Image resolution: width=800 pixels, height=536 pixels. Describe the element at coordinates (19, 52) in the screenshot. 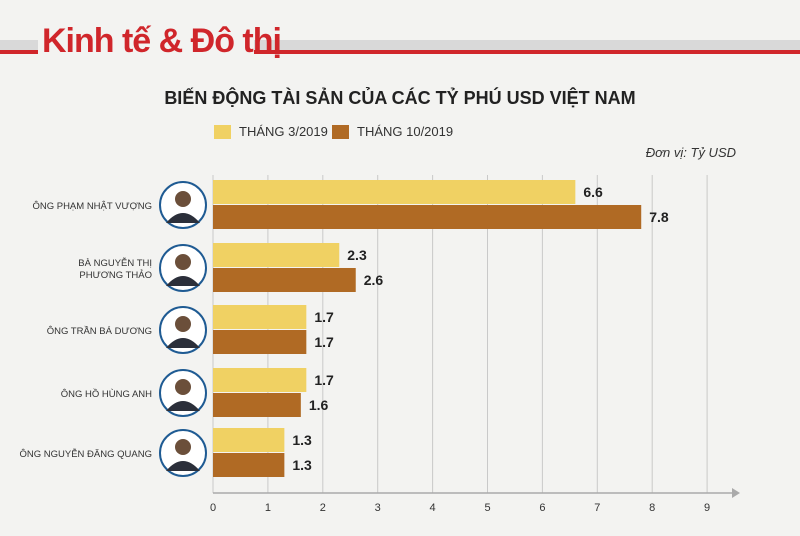

I see `header-red-rule-left` at that location.